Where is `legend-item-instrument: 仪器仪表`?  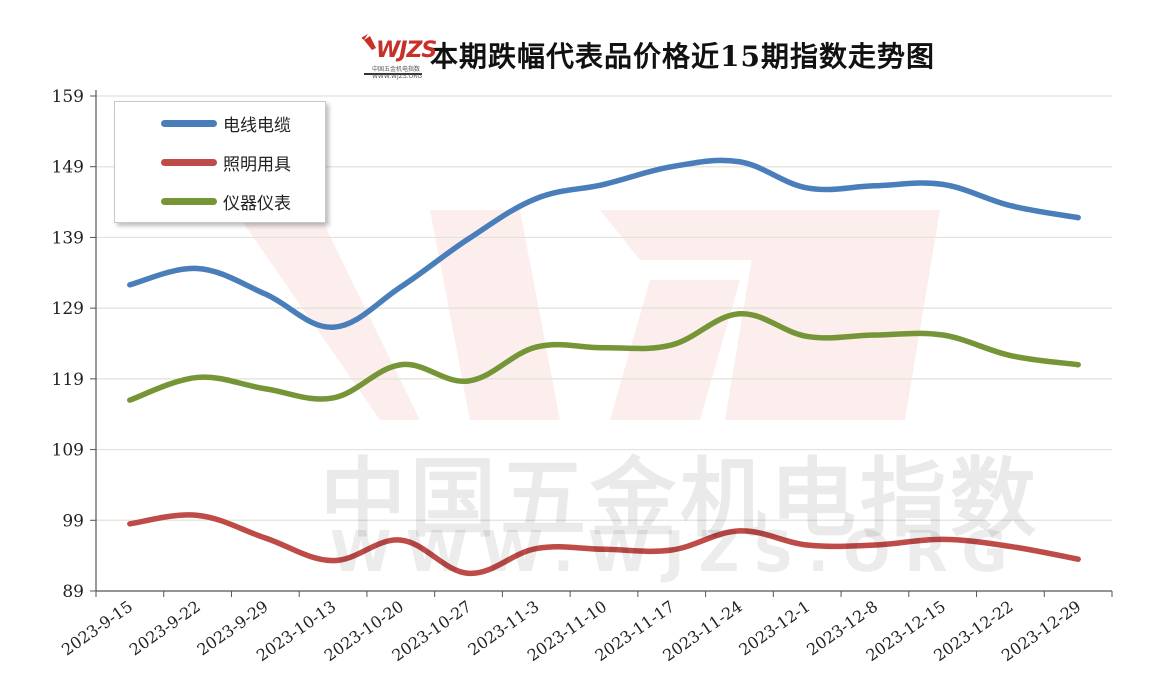 legend-item-instrument: 仪器仪表 is located at coordinates (203, 201).